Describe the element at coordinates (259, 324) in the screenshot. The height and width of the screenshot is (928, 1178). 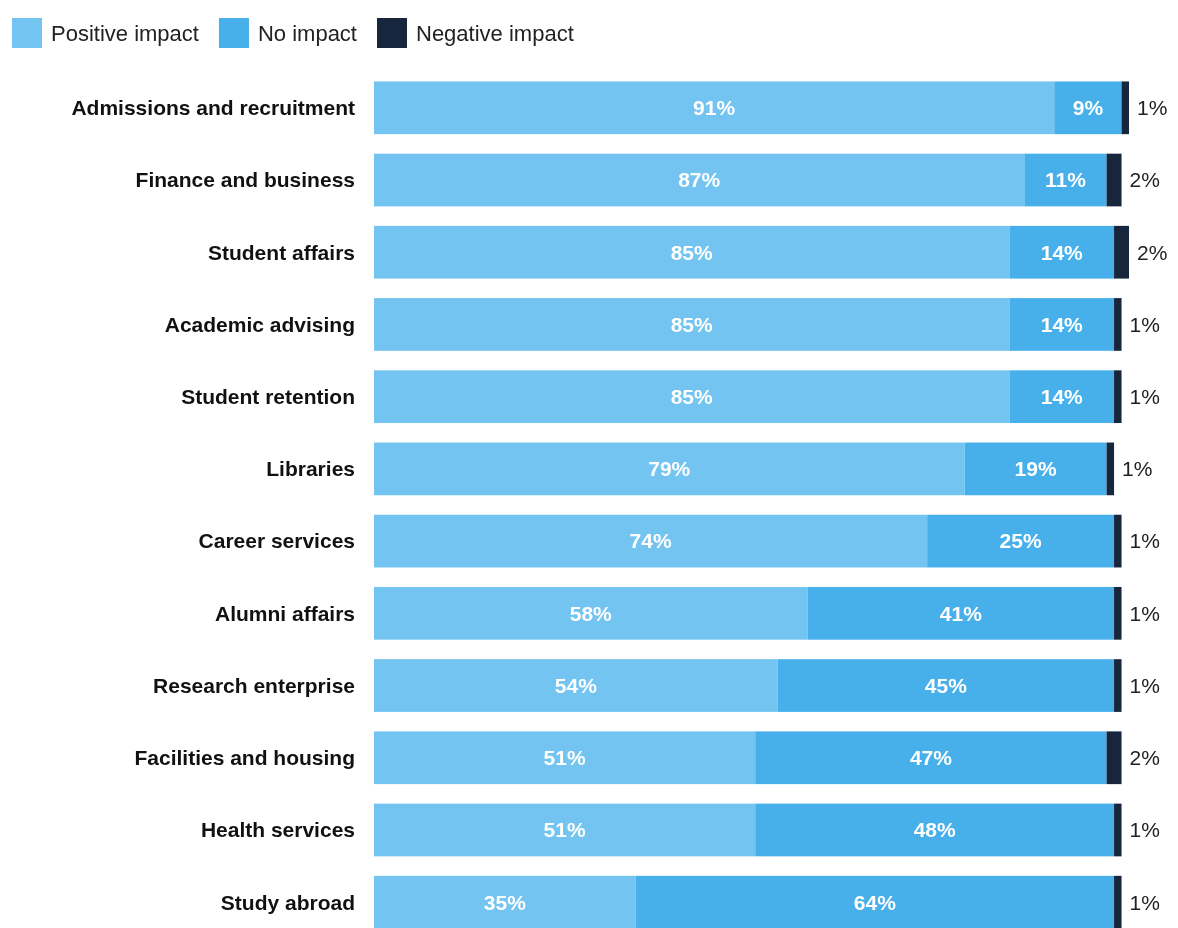
I see `y-tick-label: Academic advising` at that location.